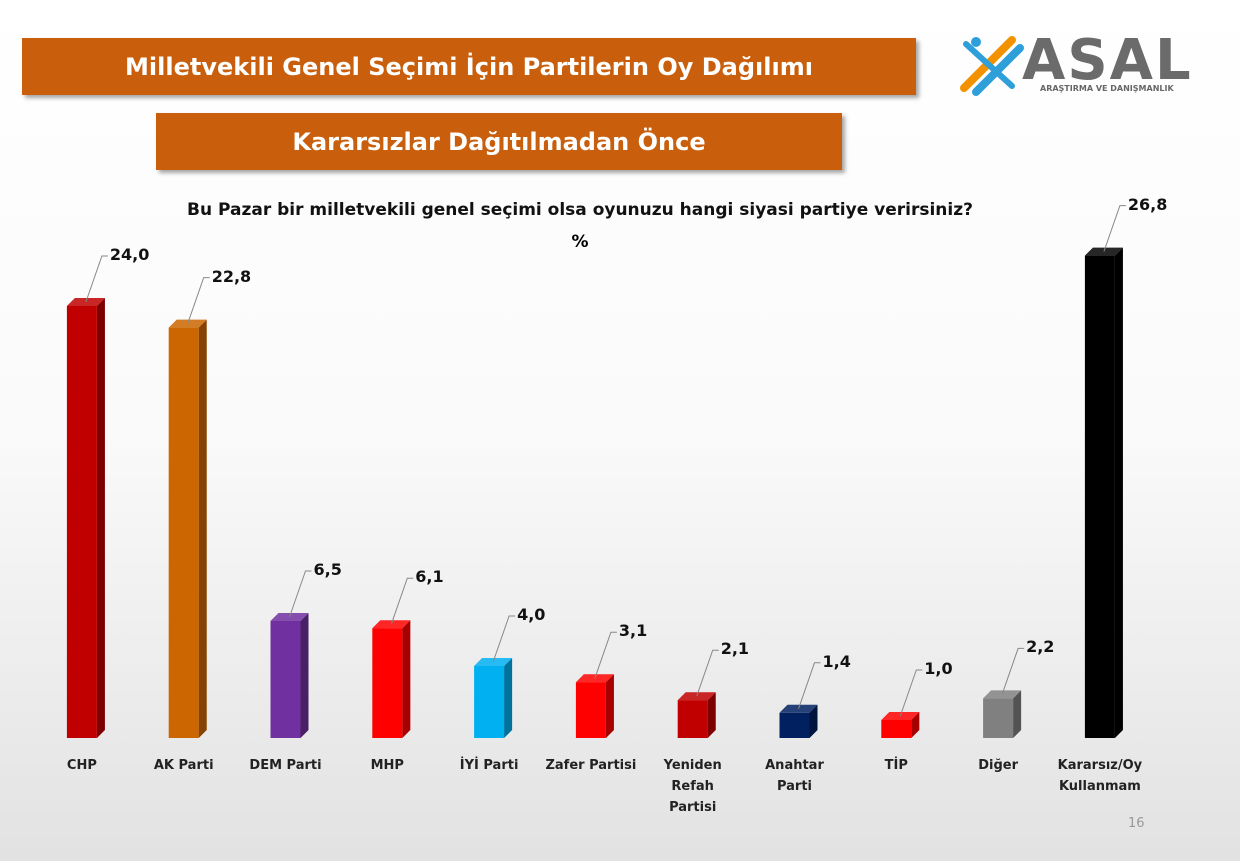 Image resolution: width=1240 pixels, height=861 pixels. What do you see at coordinates (1107, 60) in the screenshot?
I see `logo-name: ASAL` at bounding box center [1107, 60].